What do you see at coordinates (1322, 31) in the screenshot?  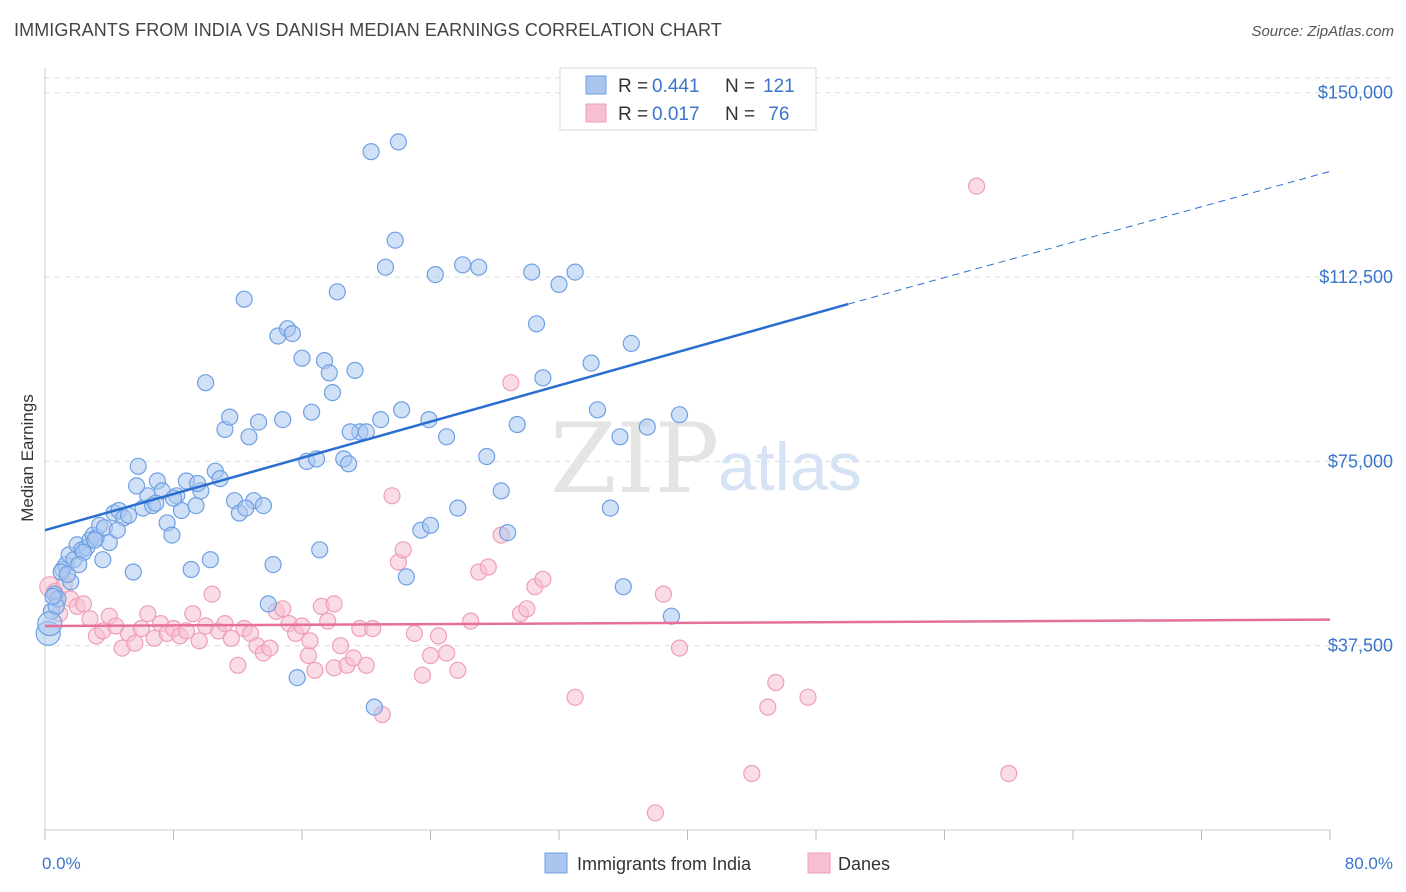 I see `source-credit: Source: ZipAtlas.com` at bounding box center [1322, 31].